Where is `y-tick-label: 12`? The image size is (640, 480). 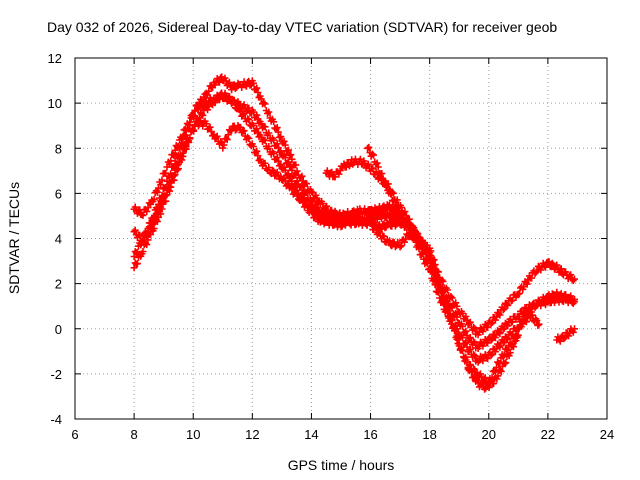 y-tick-label: 12 is located at coordinates (55, 58).